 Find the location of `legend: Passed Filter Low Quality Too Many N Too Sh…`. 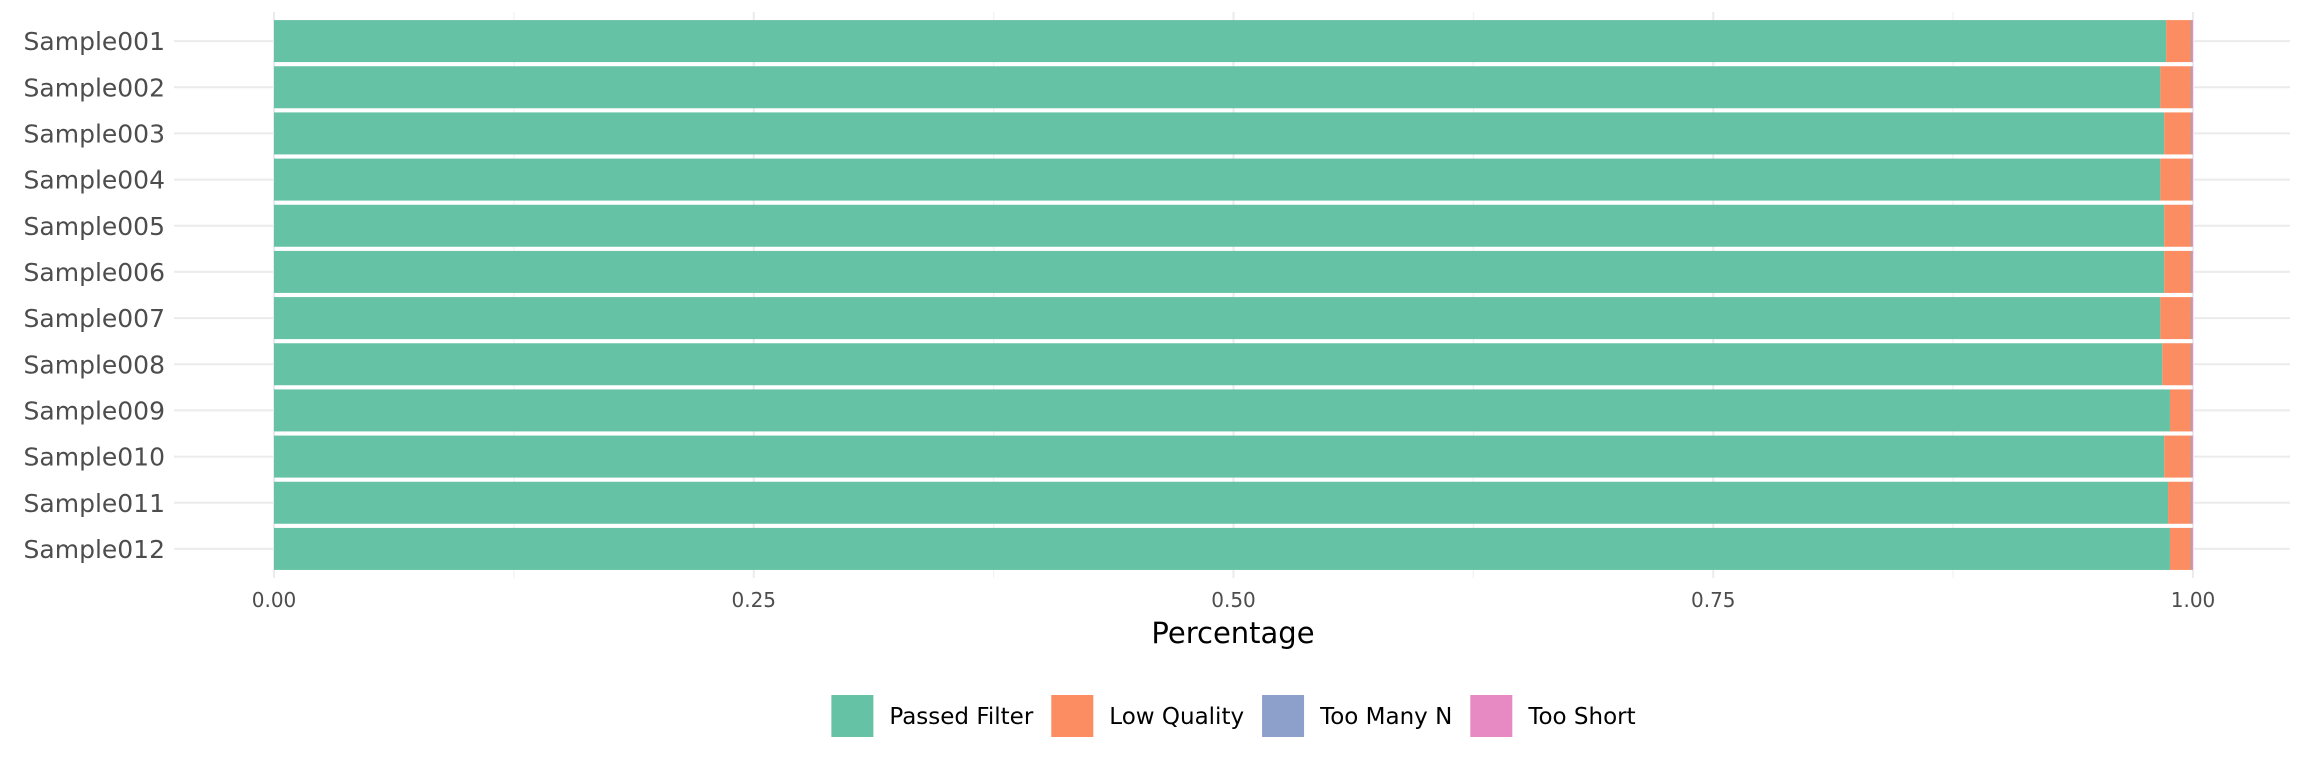

legend: Passed Filter Low Quality Too Many N Too Sh… is located at coordinates (1233, 716).